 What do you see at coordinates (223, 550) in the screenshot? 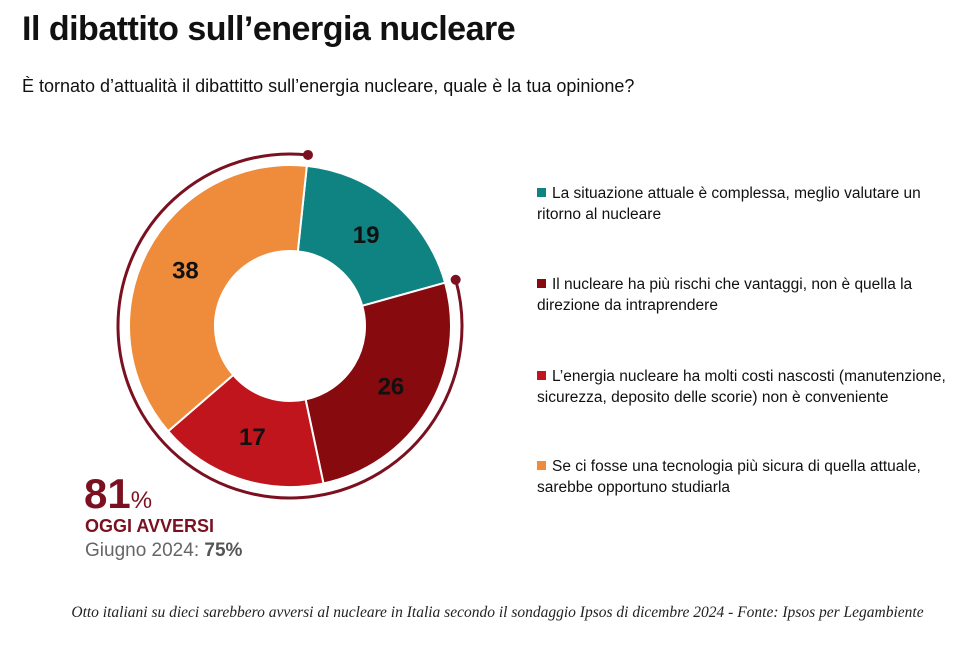
I see `previous-value: 75%` at bounding box center [223, 550].